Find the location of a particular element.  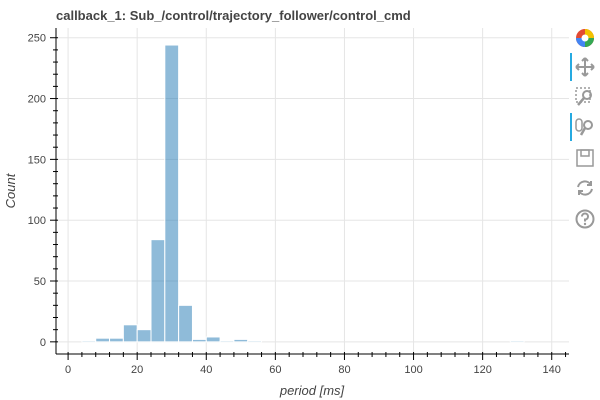

bokeh-logo-icon is located at coordinates (585, 38).